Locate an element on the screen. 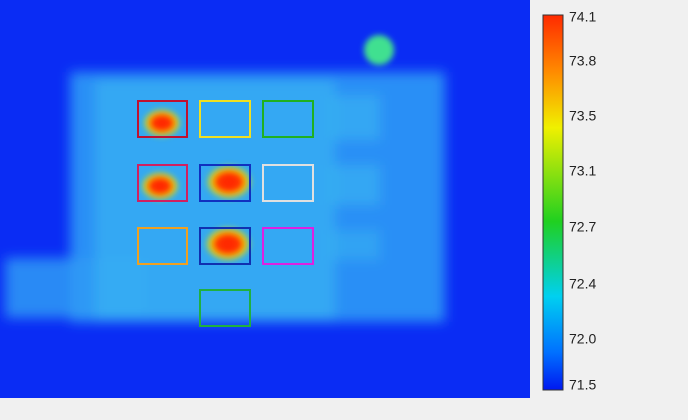 The width and height of the screenshot is (688, 420). hot-spots is located at coordinates (196, 185).